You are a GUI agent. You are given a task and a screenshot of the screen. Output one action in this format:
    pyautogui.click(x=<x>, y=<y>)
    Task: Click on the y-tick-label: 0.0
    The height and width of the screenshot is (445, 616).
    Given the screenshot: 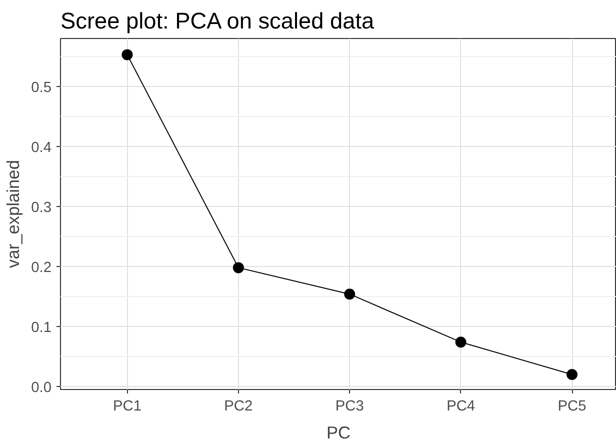 What is the action you would take?
    pyautogui.click(x=41, y=388)
    